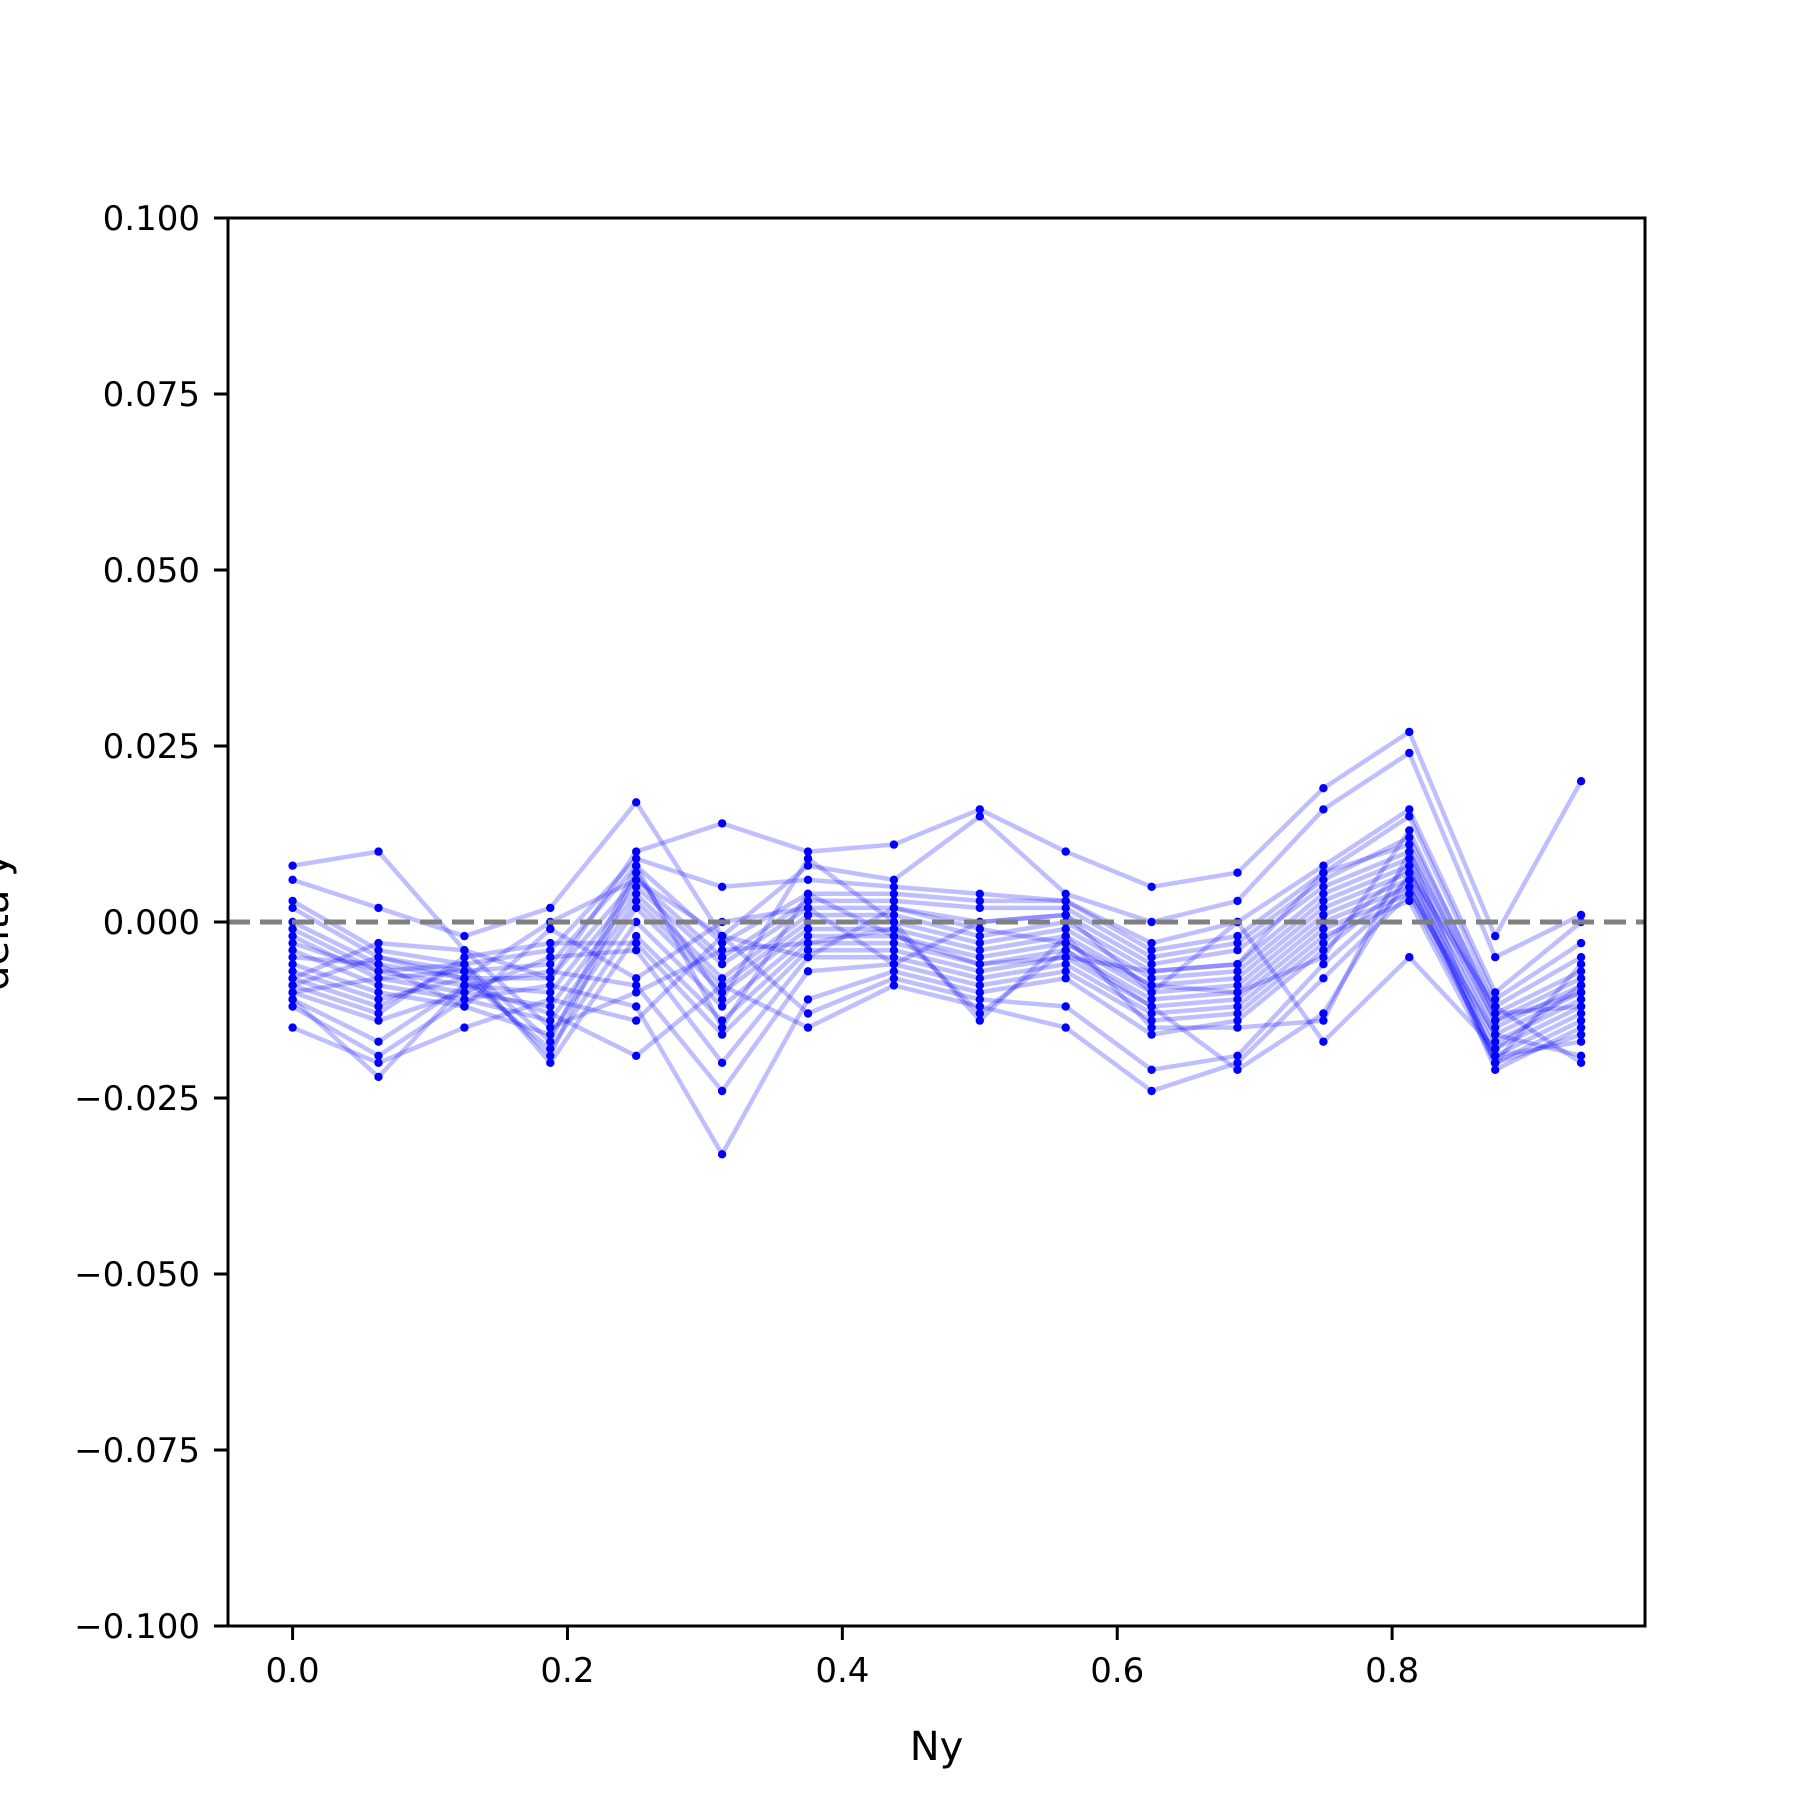 The height and width of the screenshot is (1800, 1800). What do you see at coordinates (9, 922) in the screenshot?
I see `y-axis-label: delta y` at bounding box center [9, 922].